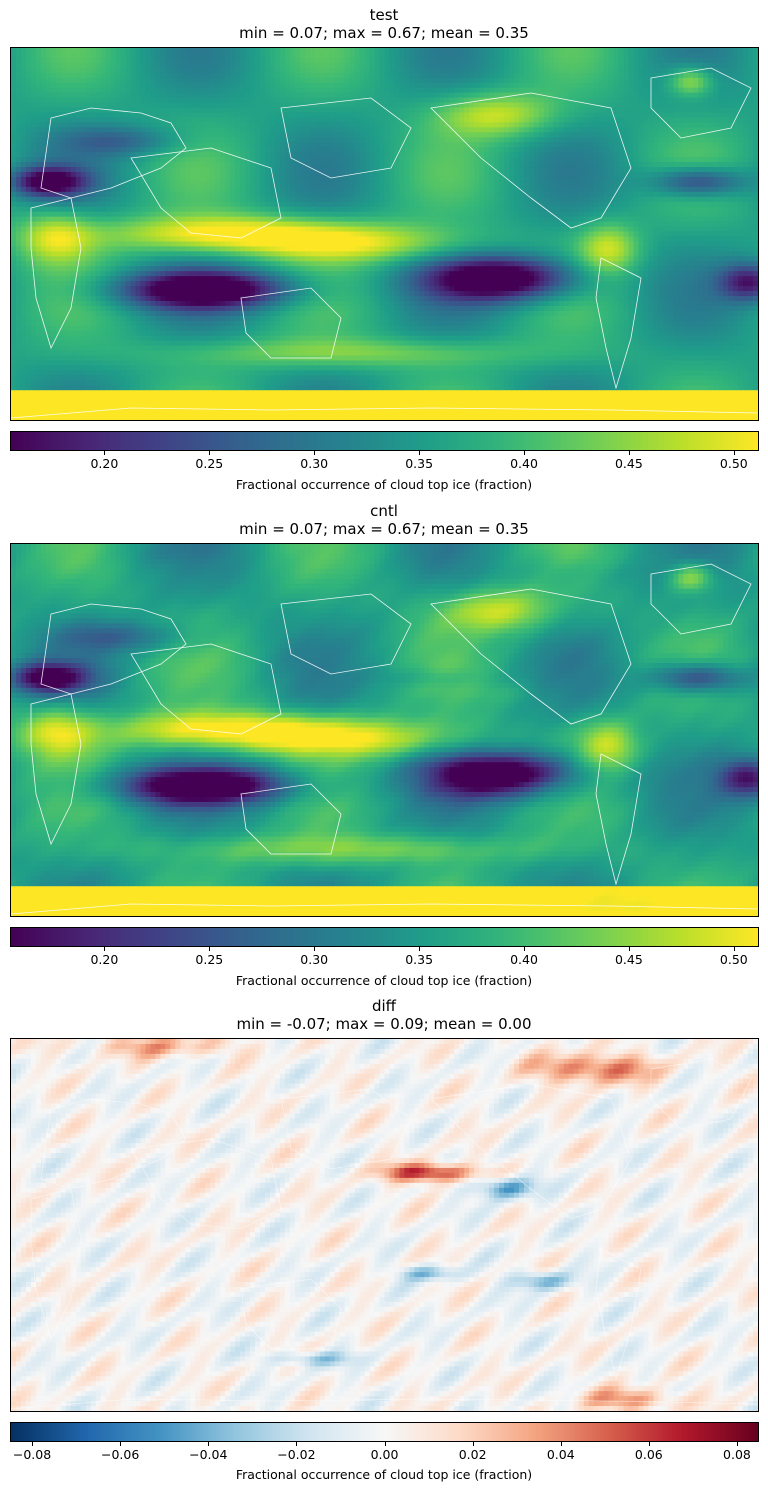  I want to click on colorbar-tick-label: 0.08, so click(737, 1454).